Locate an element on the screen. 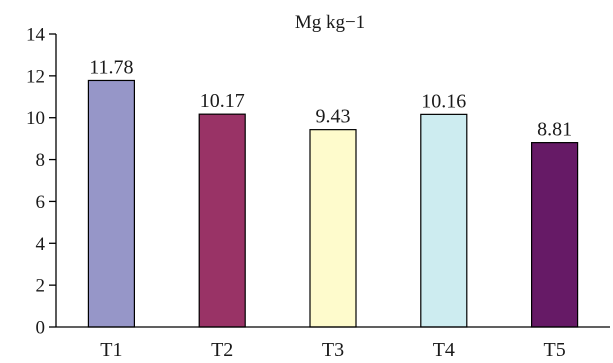  y-tick-label: 10 is located at coordinates (35, 118).